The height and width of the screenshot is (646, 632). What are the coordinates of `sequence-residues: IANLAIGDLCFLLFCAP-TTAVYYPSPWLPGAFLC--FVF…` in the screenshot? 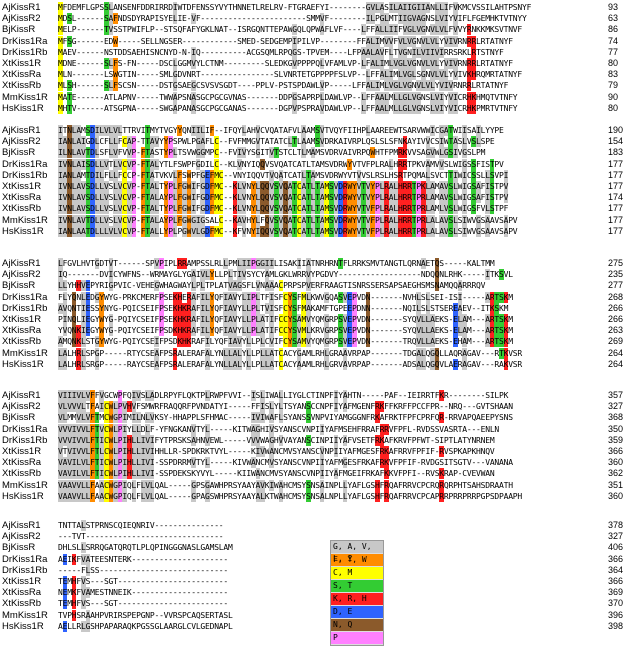 It's located at (276, 142).